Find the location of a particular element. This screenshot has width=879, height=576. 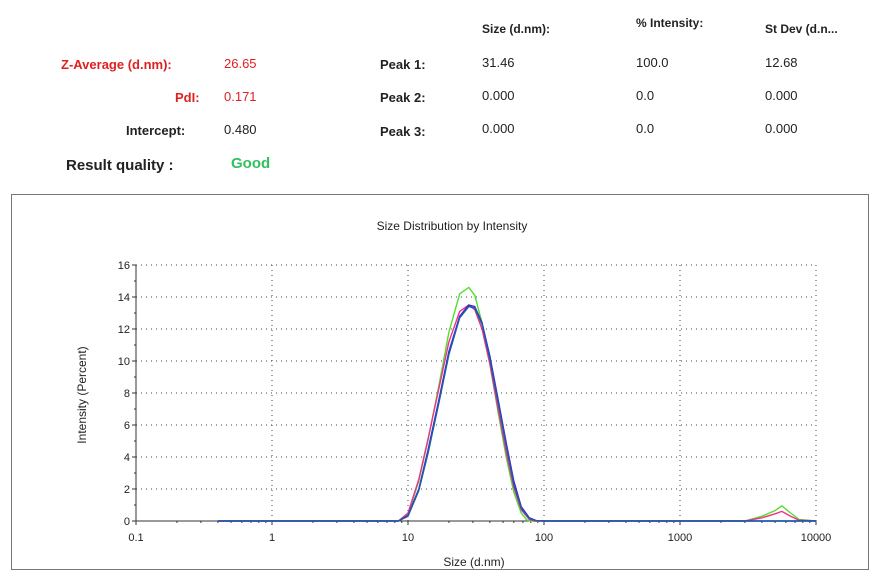

peak-1-intensity: 100.0 is located at coordinates (652, 62).